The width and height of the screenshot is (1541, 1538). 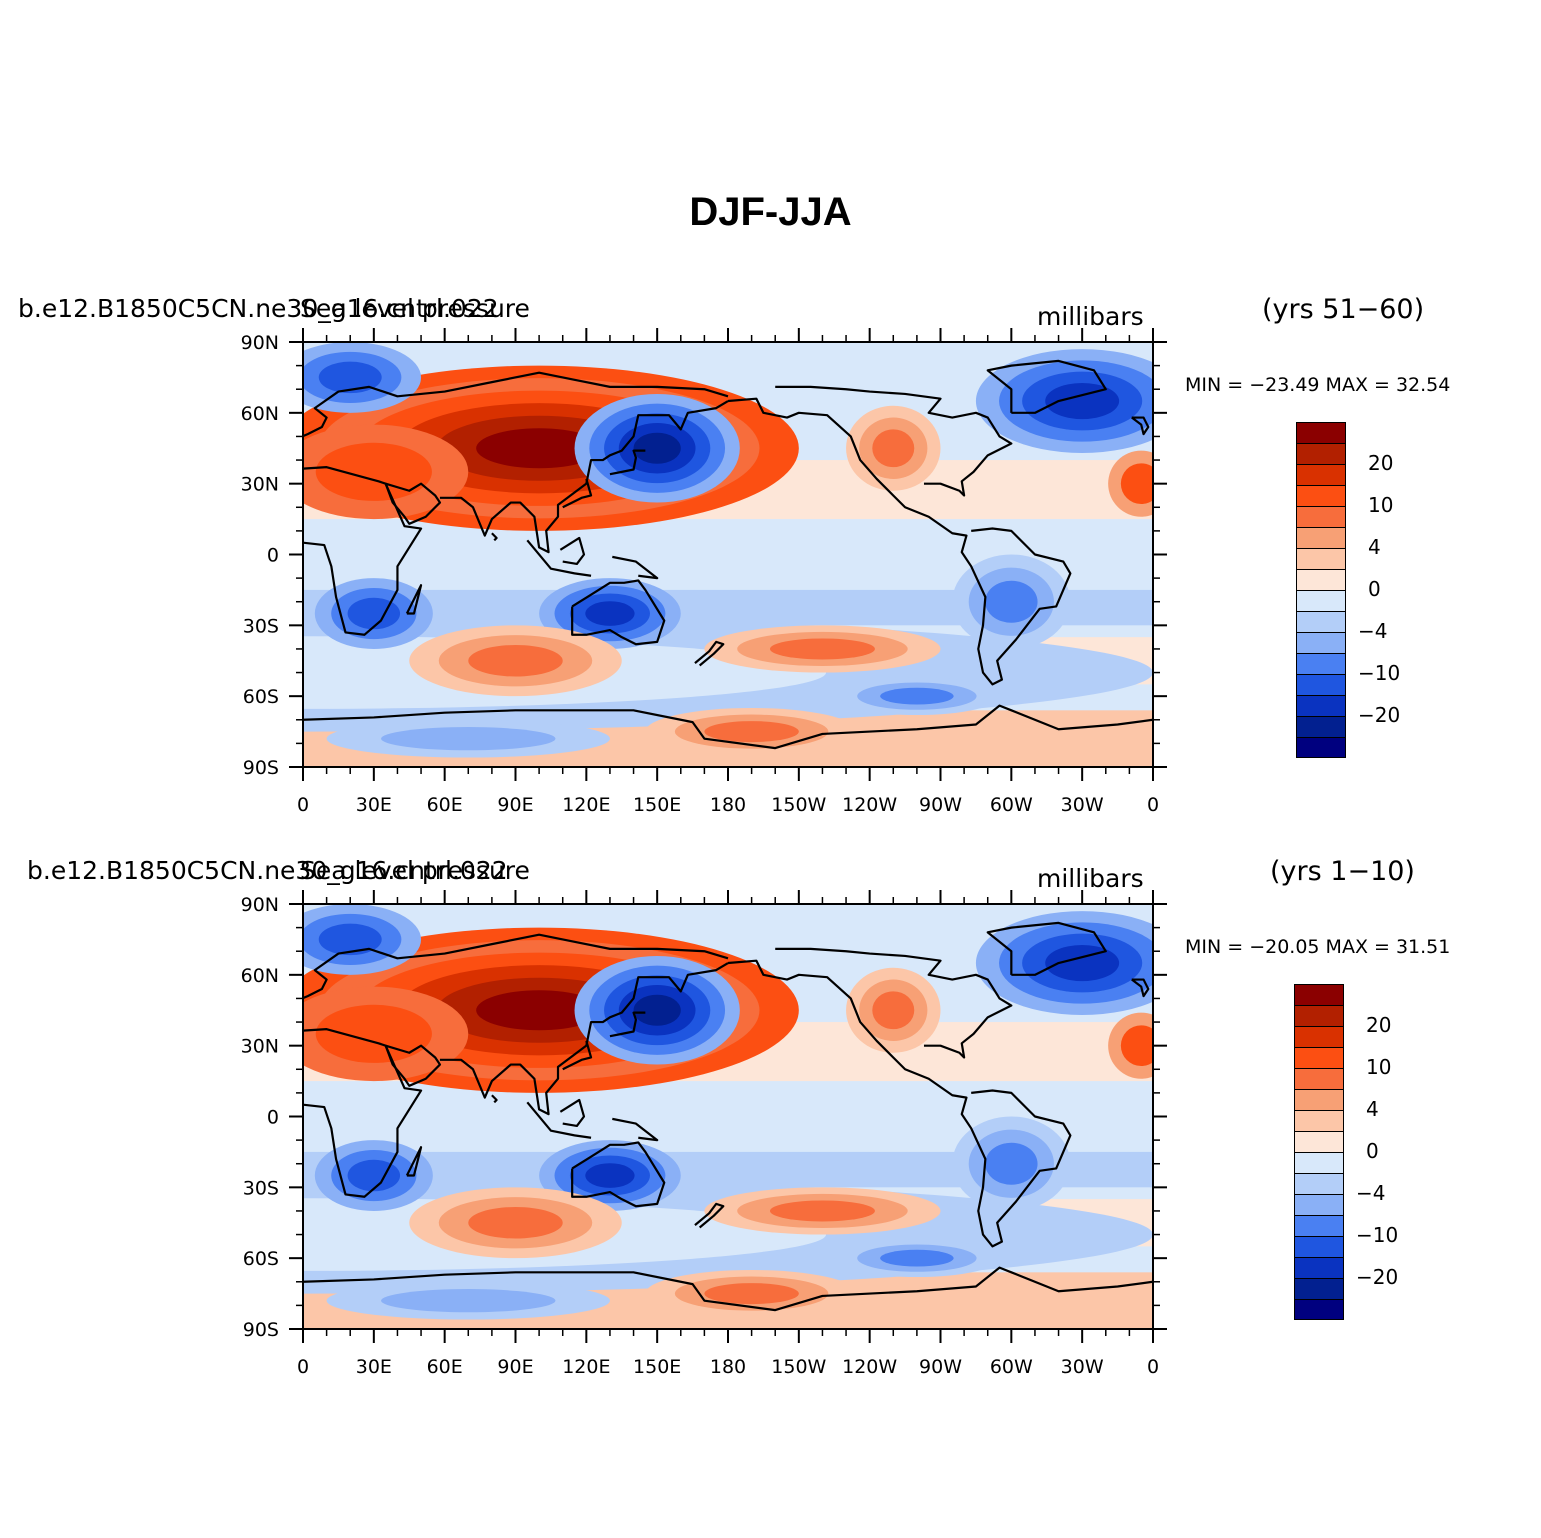 I want to click on blob-australia-low, so click(x=610, y=613).